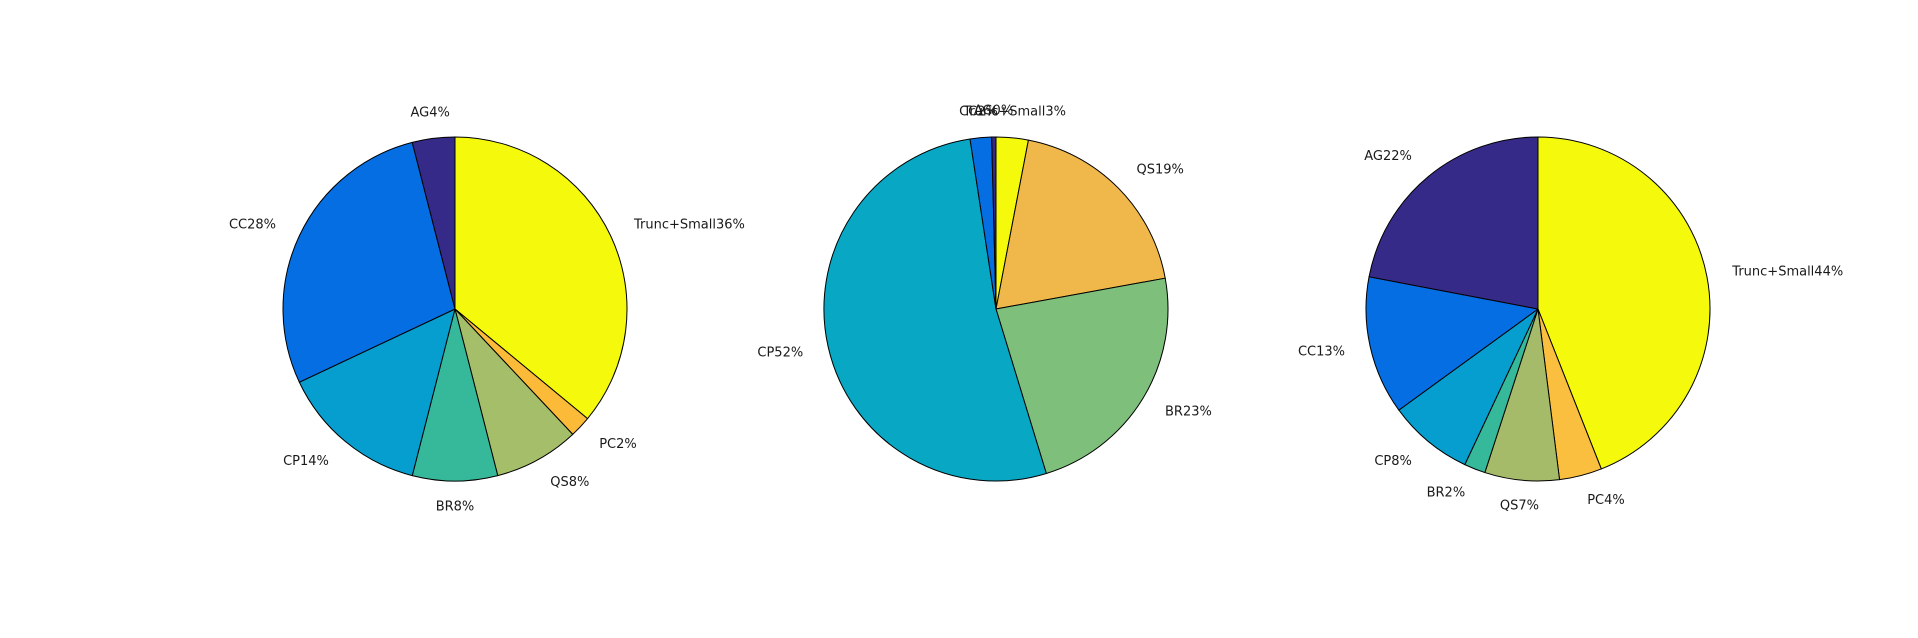 The image size is (1918, 638). I want to click on pie-chart-2: Trunc+Small3% QS19% BR23% CP52% CC2%AG0%, so click(984, 293).